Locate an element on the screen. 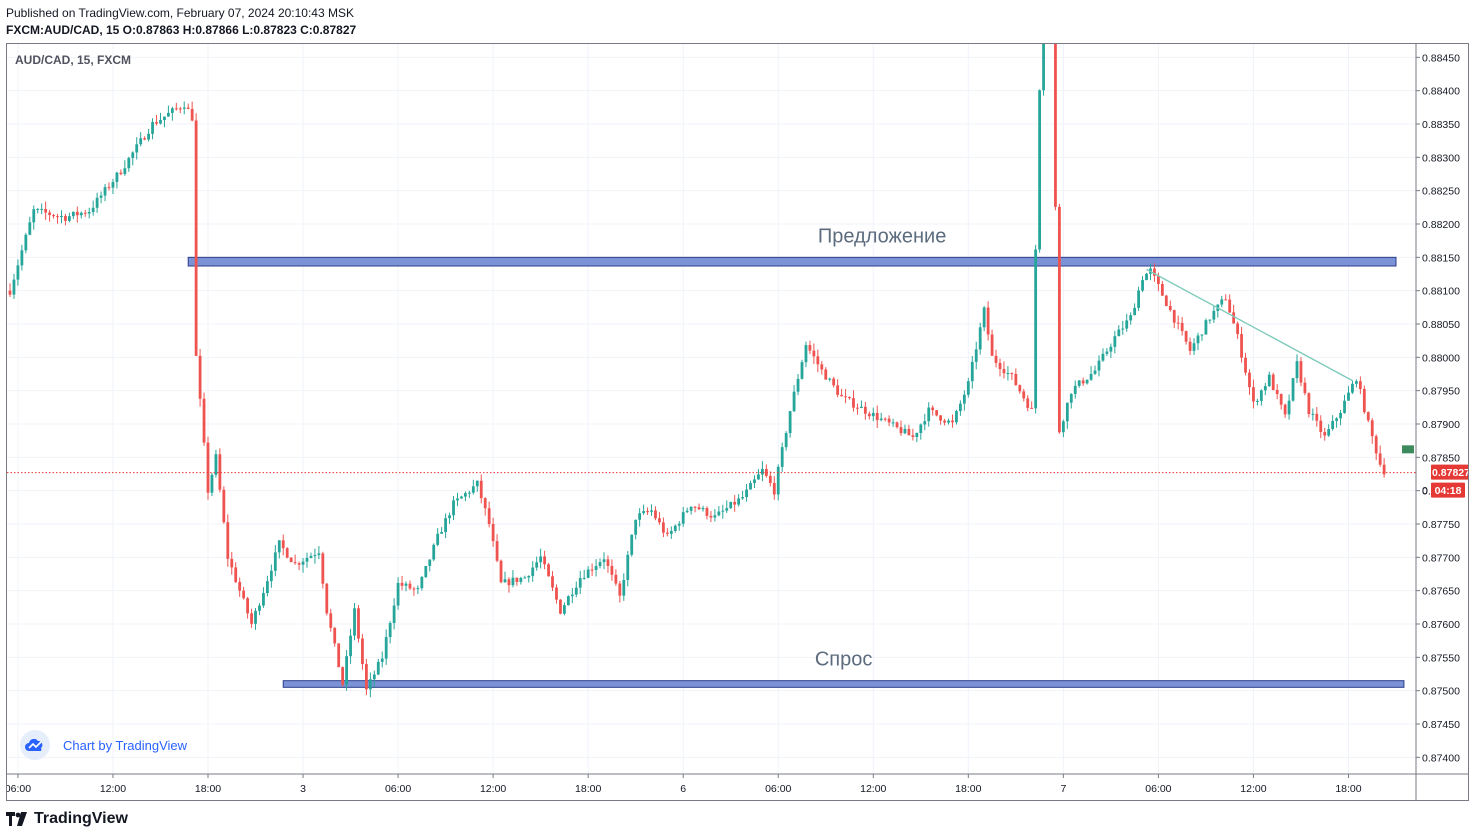 The height and width of the screenshot is (838, 1474). price-tick-label: 0.87500 is located at coordinates (1441, 692).